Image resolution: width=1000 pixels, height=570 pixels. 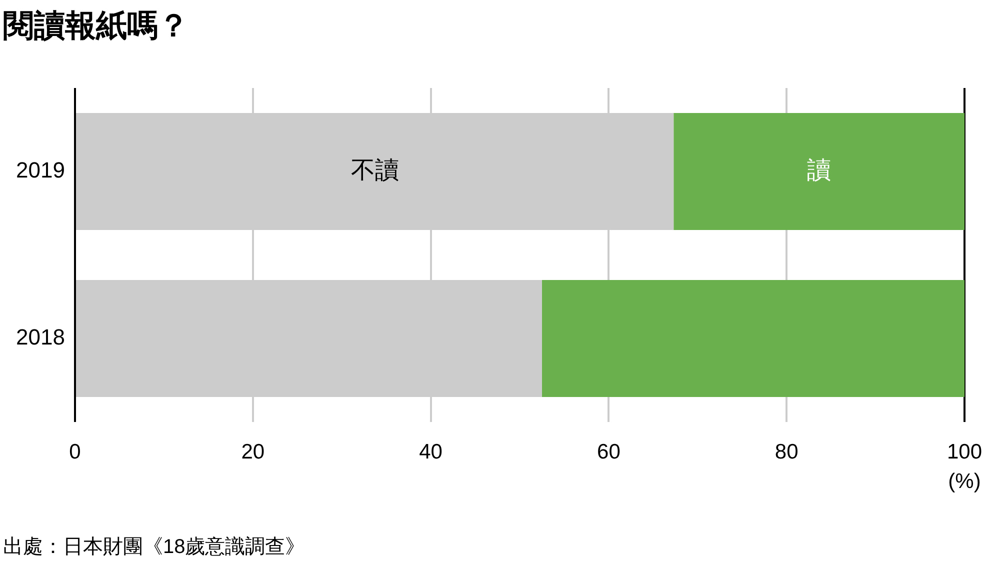 I want to click on chart-title: 閱讀報紙嗎？, so click(x=96, y=26).